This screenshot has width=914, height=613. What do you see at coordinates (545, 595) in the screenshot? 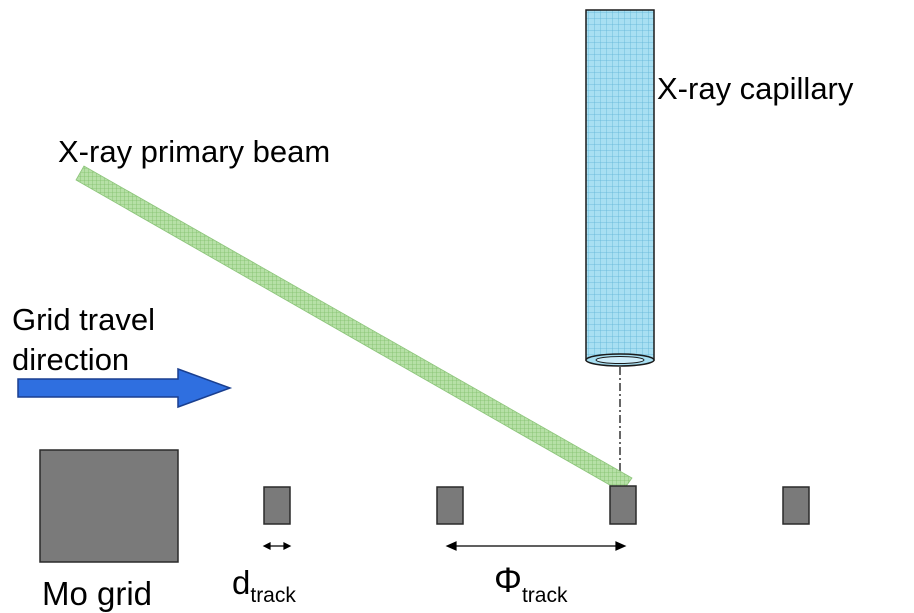
I see `phi-track-sub: track` at bounding box center [545, 595].